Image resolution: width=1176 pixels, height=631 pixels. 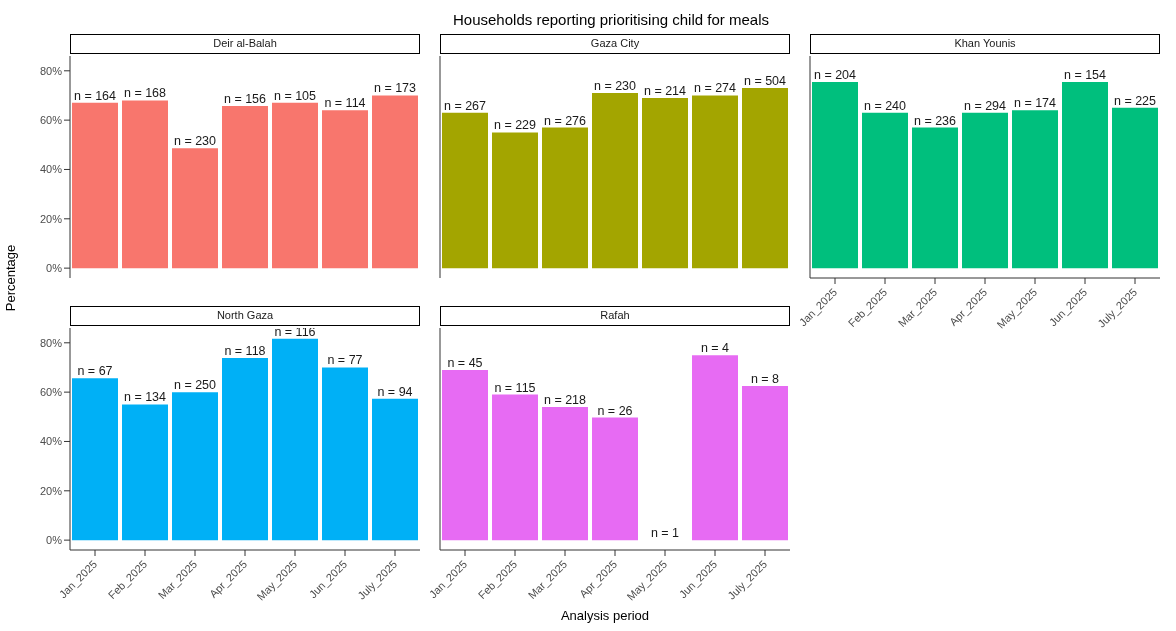 I want to click on annotation: n = 105, so click(x=295, y=95).